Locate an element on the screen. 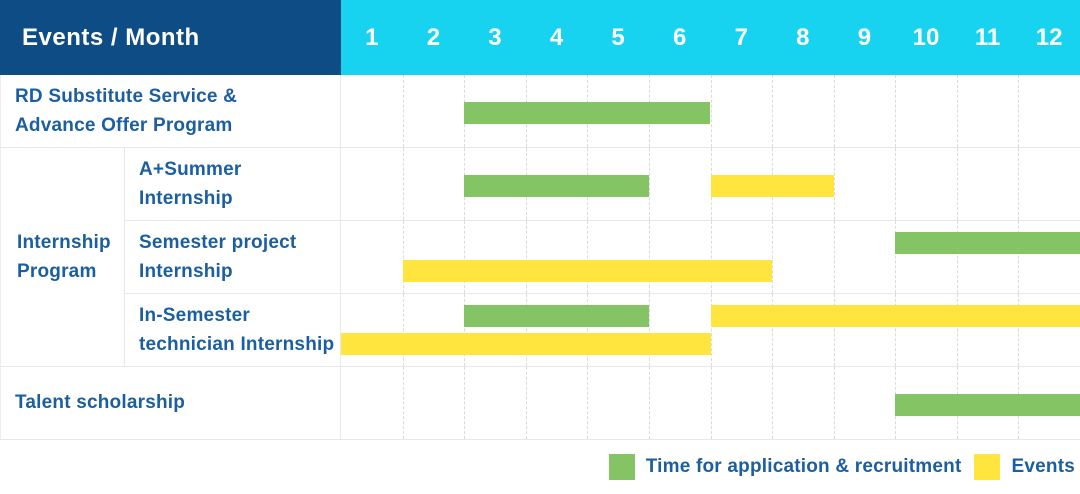  month-label: 9 is located at coordinates (864, 37).